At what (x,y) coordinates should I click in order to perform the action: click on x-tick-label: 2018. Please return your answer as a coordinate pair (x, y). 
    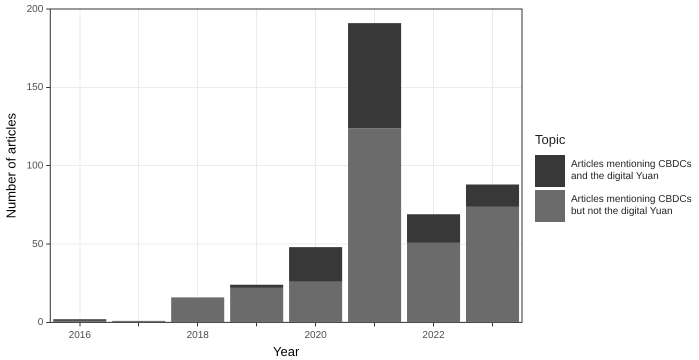
    Looking at the image, I should click on (198, 336).